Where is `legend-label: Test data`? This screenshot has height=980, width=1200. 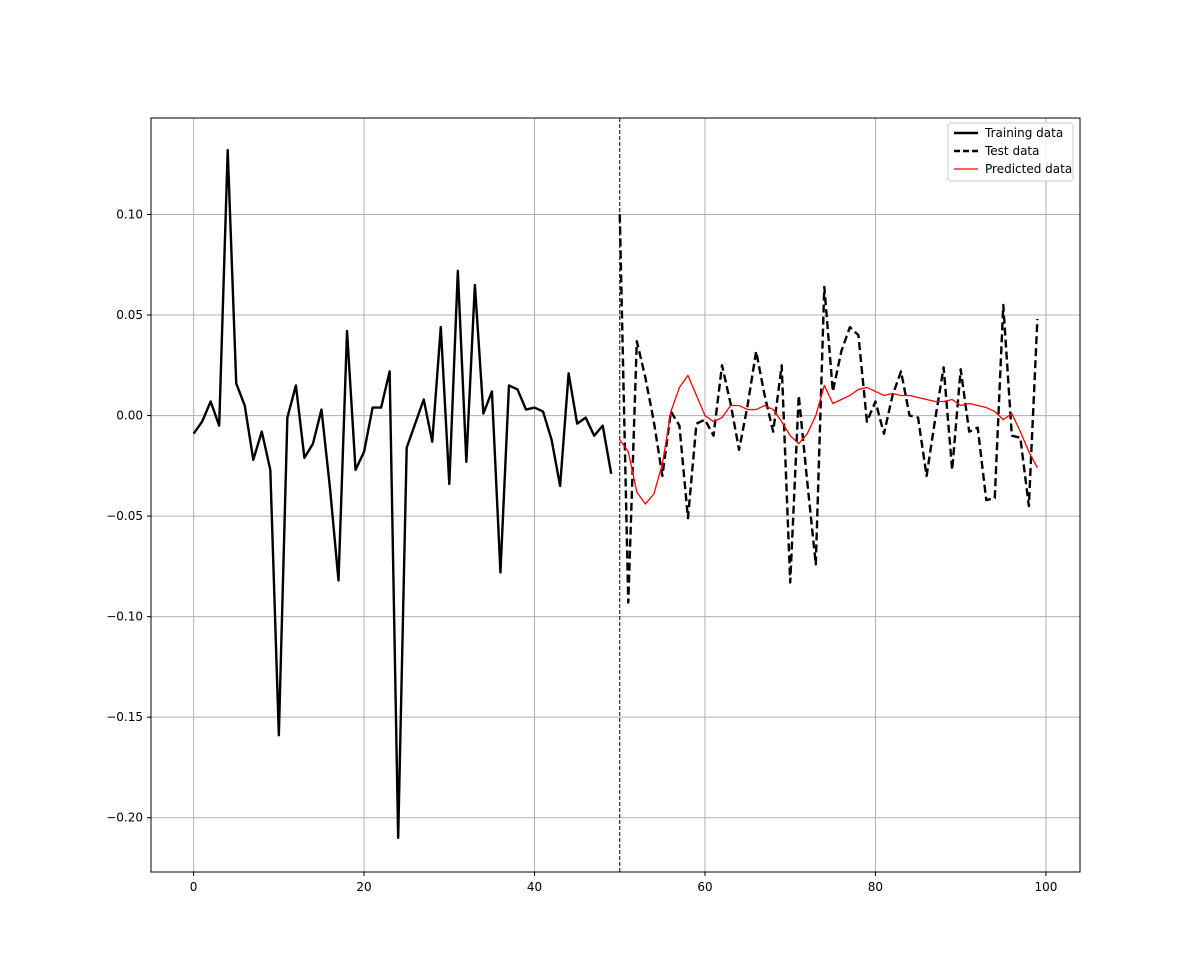
legend-label: Test data is located at coordinates (1011, 151).